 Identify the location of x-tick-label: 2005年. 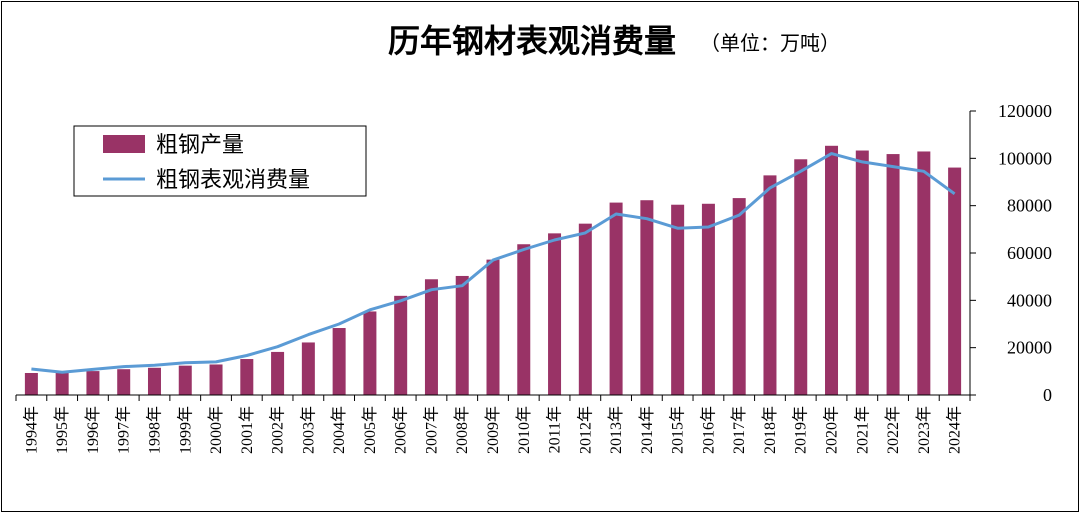
(370, 430).